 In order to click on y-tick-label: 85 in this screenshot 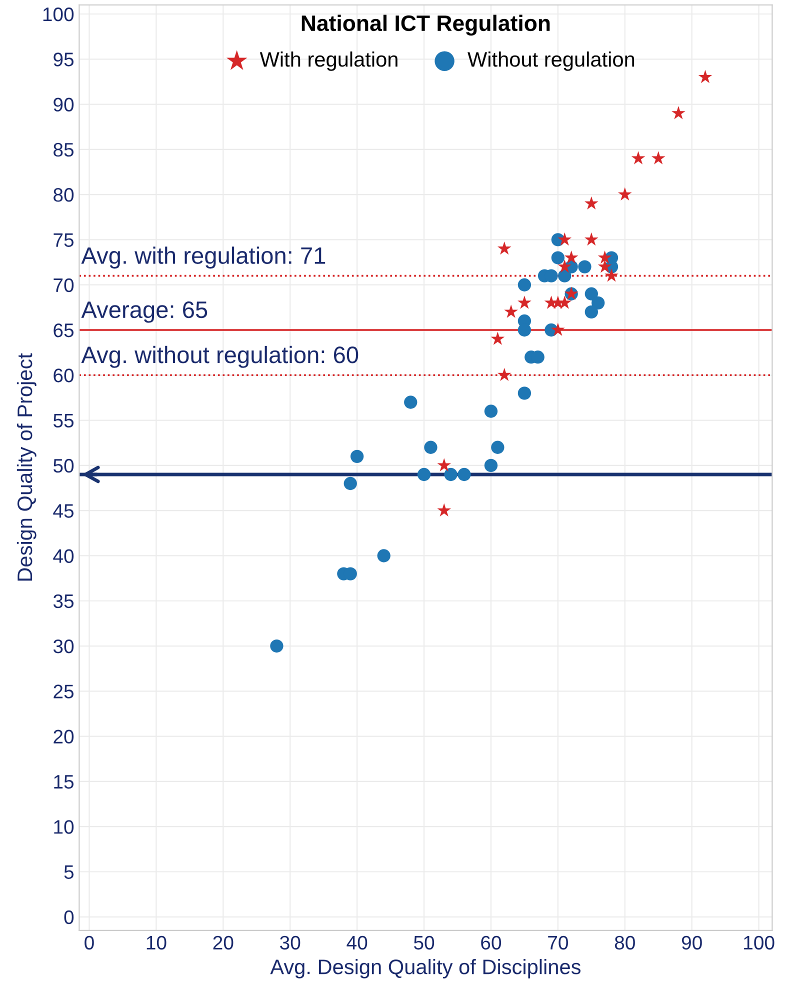, I will do `click(64, 149)`.